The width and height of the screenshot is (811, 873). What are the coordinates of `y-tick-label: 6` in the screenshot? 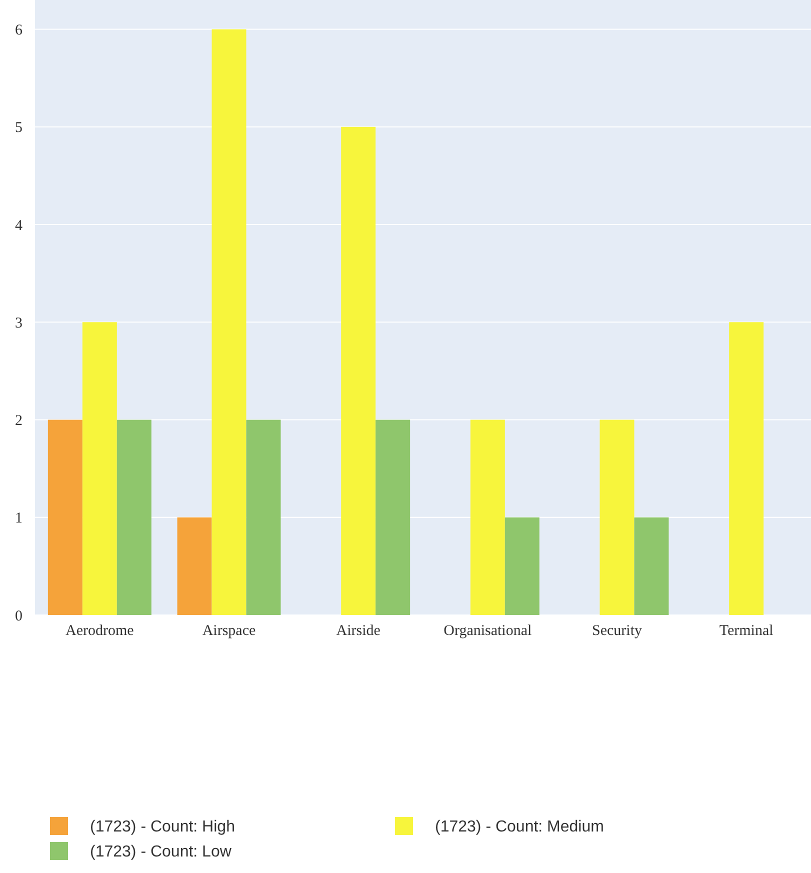 It's located at (19, 30).